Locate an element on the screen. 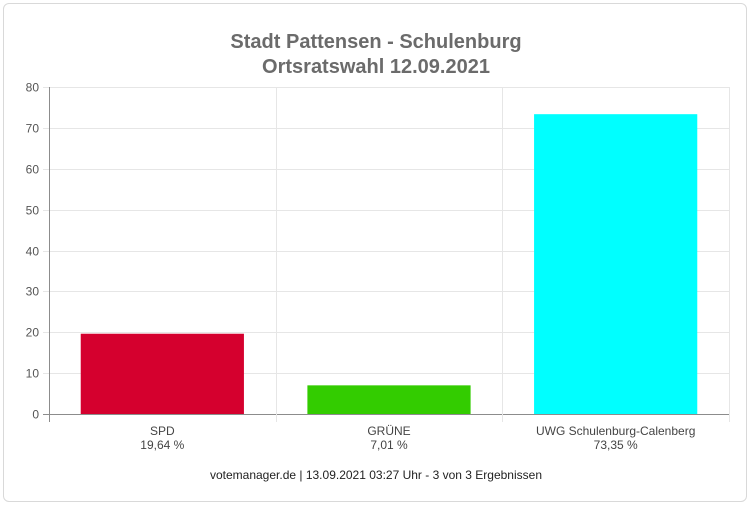 This screenshot has width=752, height=509. x-tick-label: UWG Schulenburg-Calenberg is located at coordinates (615, 431).